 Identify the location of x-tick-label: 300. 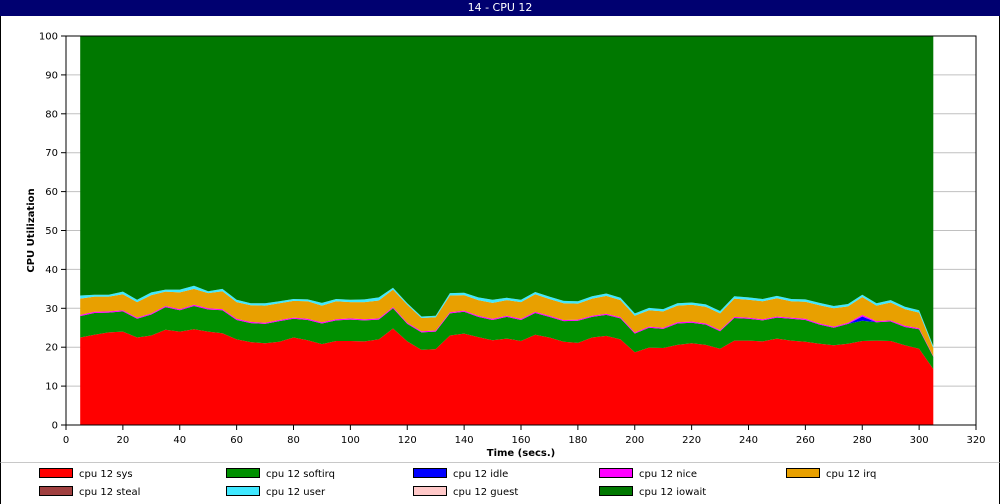
(919, 440).